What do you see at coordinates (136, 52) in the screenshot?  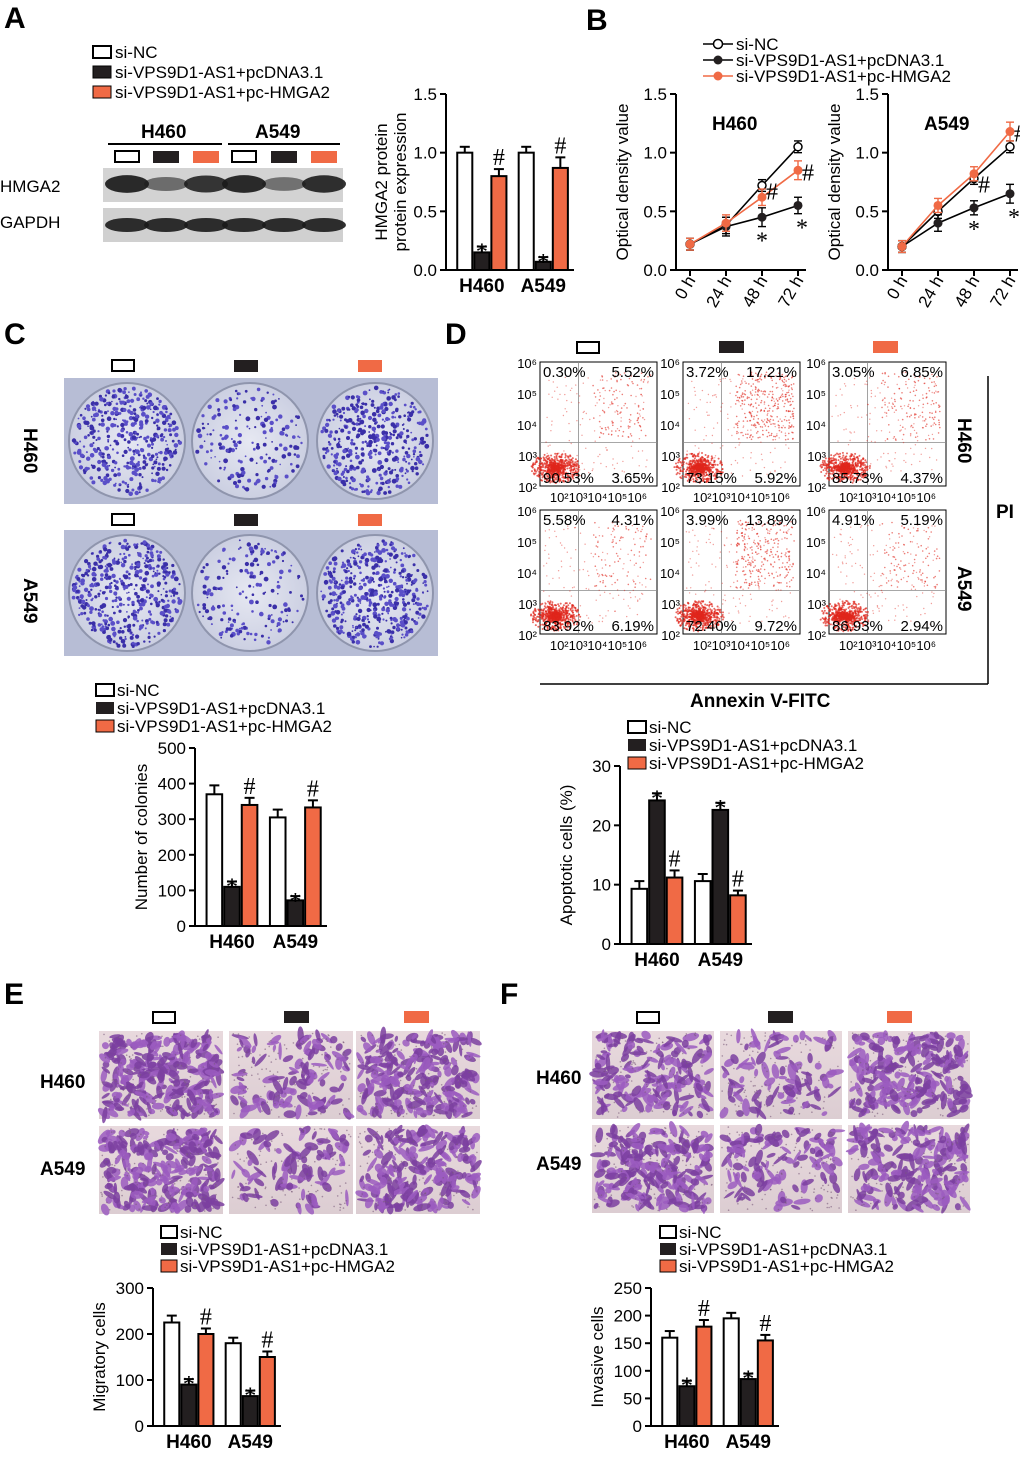 I see `legend-label-sinc: si-NC` at bounding box center [136, 52].